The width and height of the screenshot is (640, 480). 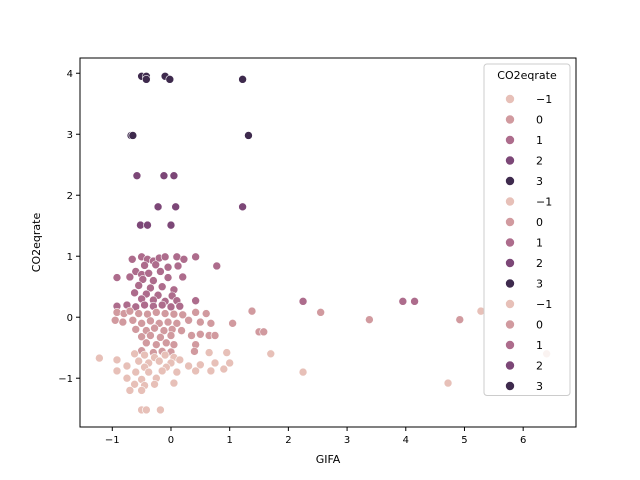 What do you see at coordinates (539, 120) in the screenshot?
I see `legend-label: 0` at bounding box center [539, 120].